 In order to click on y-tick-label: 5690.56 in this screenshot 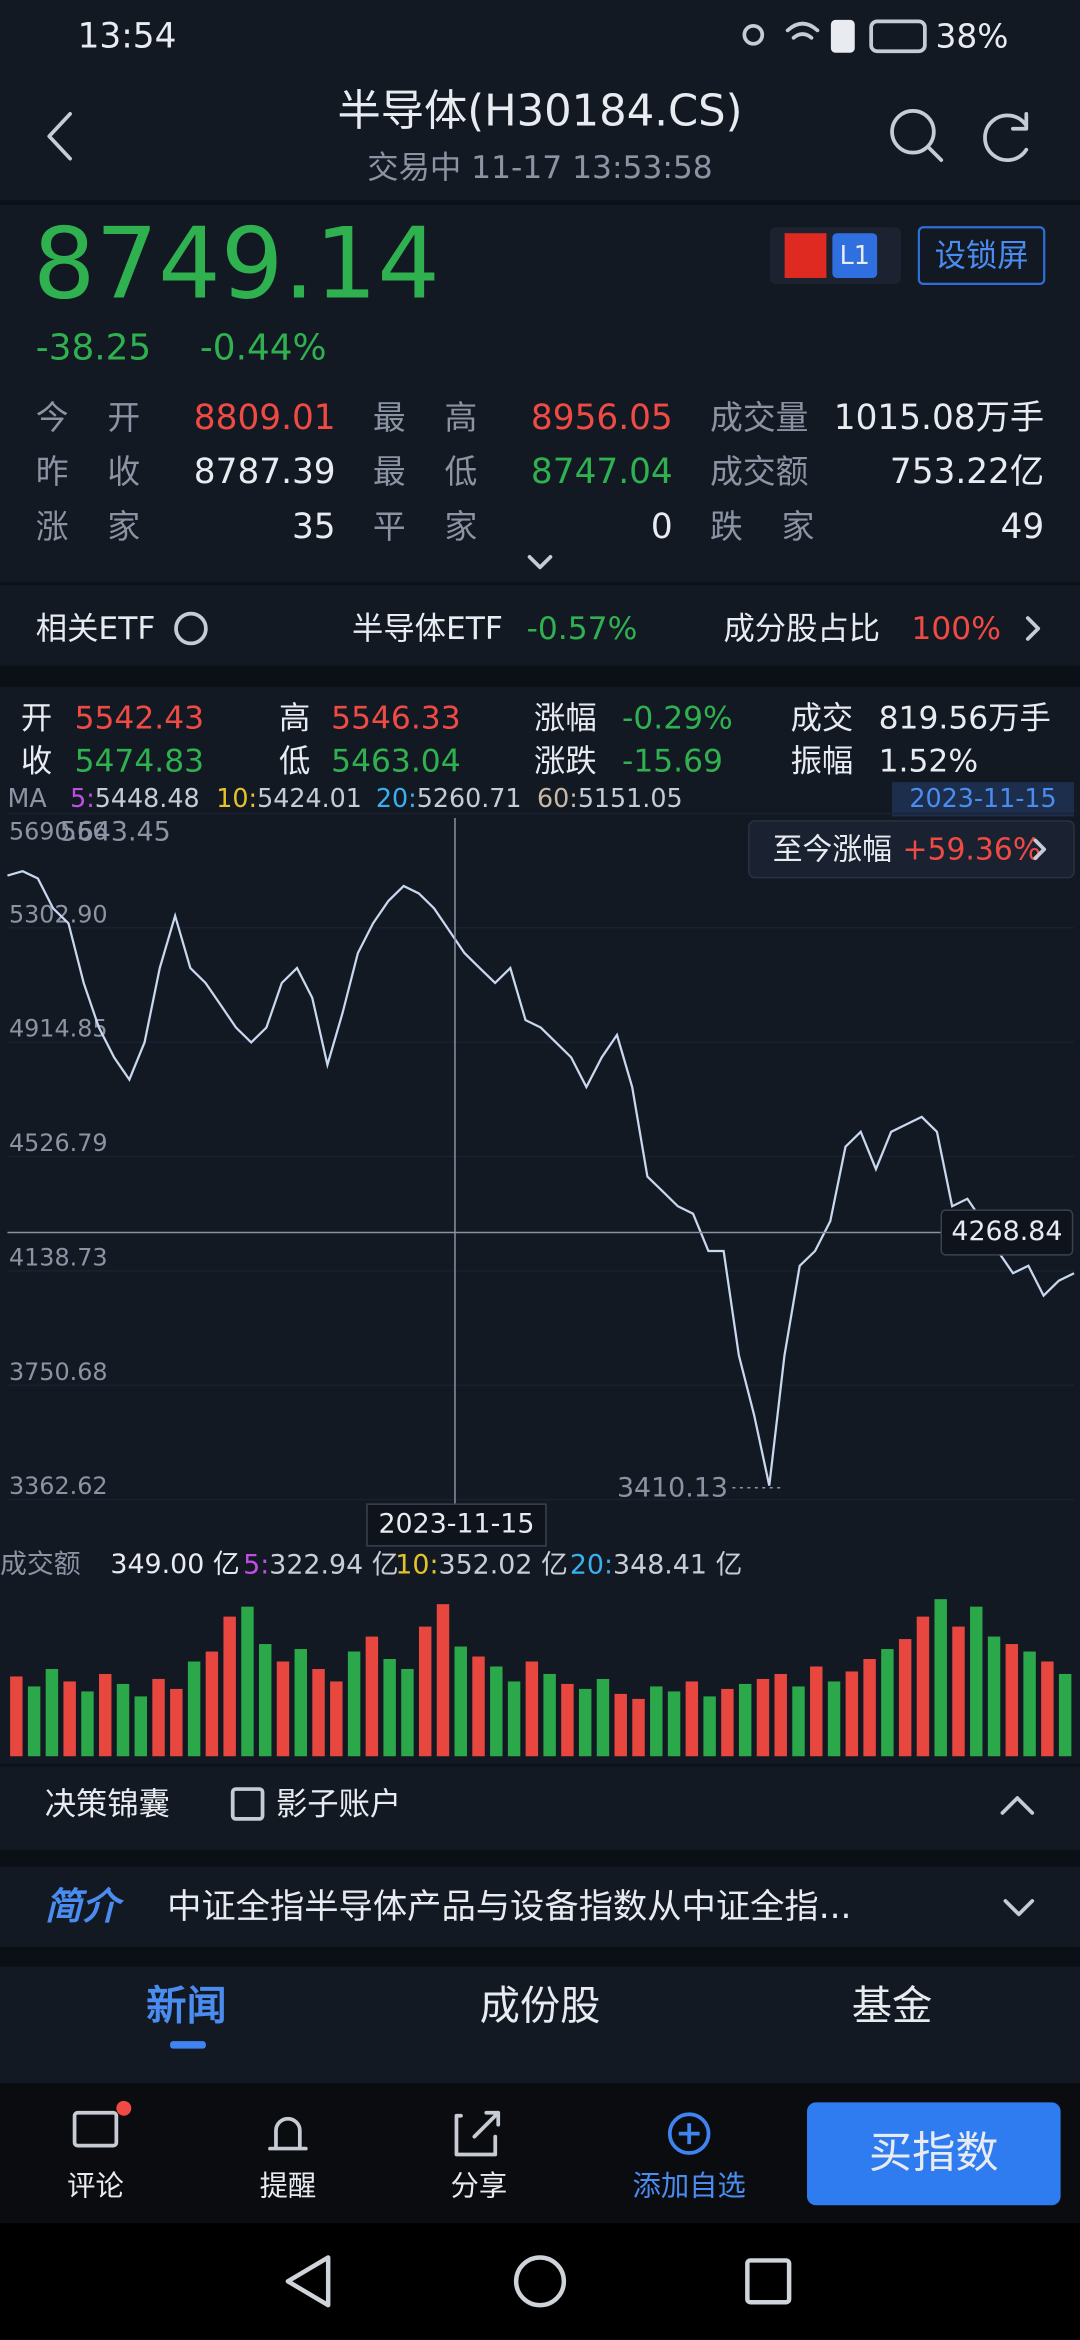, I will do `click(58, 831)`.